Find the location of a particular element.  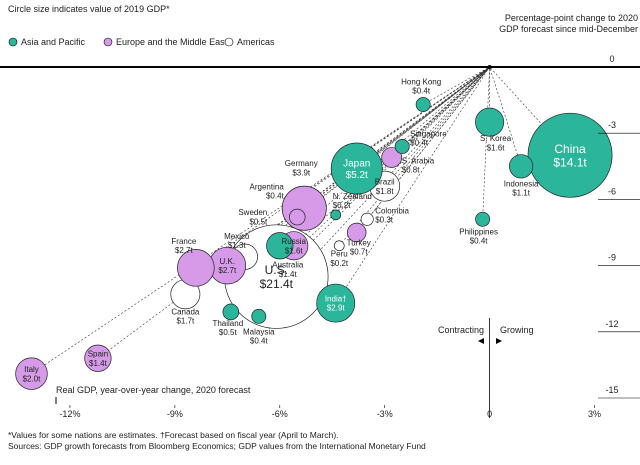

x-tick-label: -9% is located at coordinates (175, 414).